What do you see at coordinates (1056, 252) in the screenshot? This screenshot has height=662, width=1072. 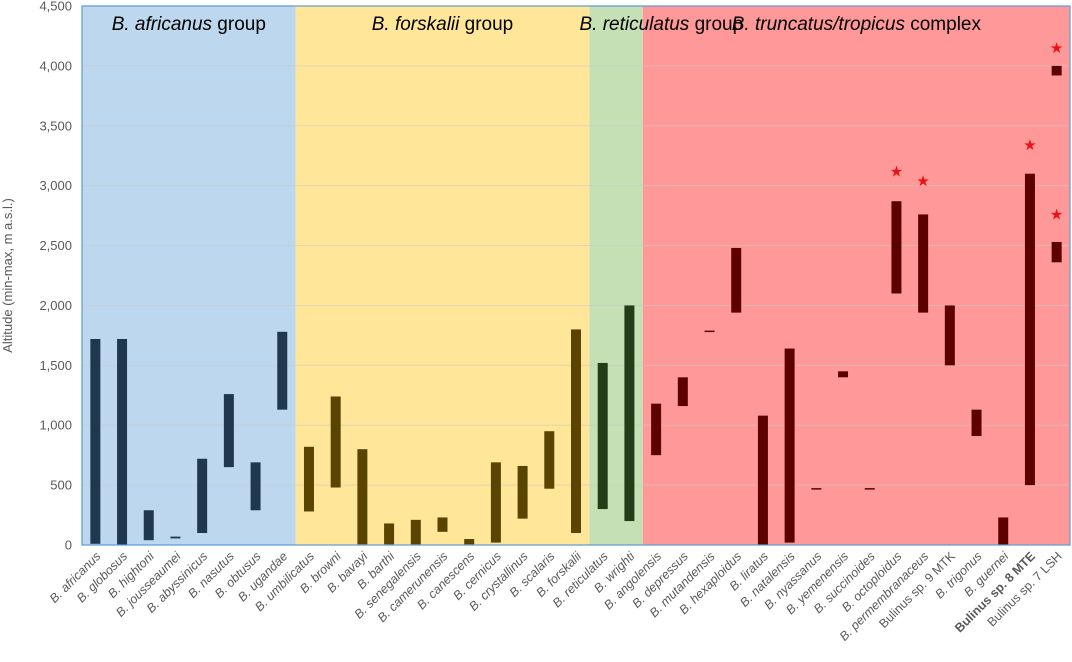 I see `range-bar-bulinus-sp-7-lsh` at bounding box center [1056, 252].